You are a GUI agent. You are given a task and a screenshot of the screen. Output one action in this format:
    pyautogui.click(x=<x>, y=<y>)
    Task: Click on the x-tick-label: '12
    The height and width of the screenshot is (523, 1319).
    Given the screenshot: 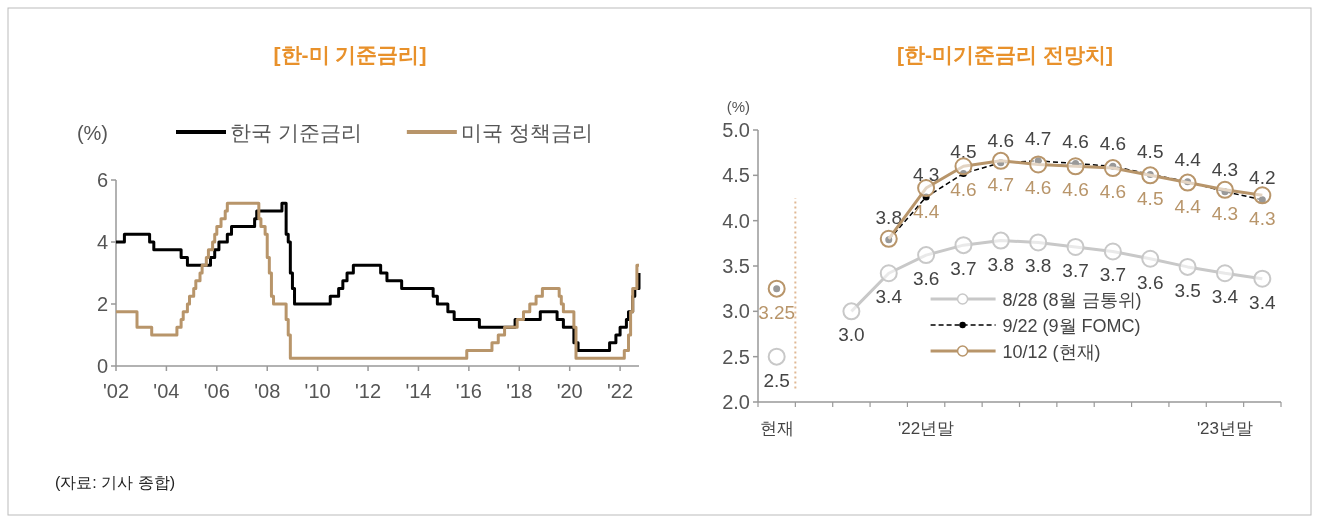 What is the action you would take?
    pyautogui.click(x=368, y=391)
    